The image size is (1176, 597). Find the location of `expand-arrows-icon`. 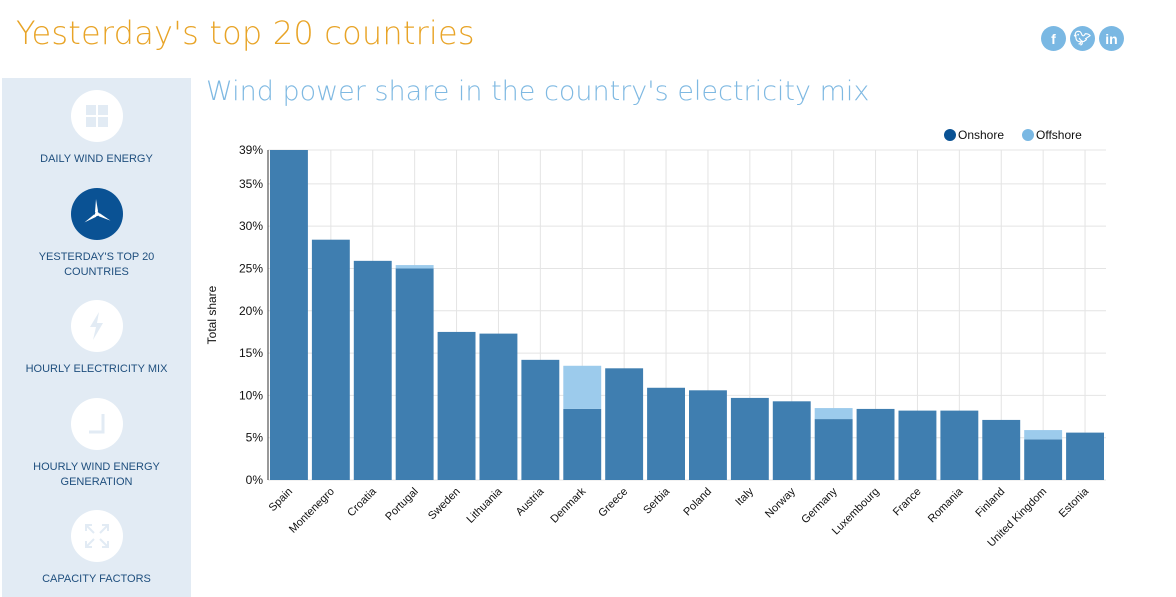

expand-arrows-icon is located at coordinates (96, 536).